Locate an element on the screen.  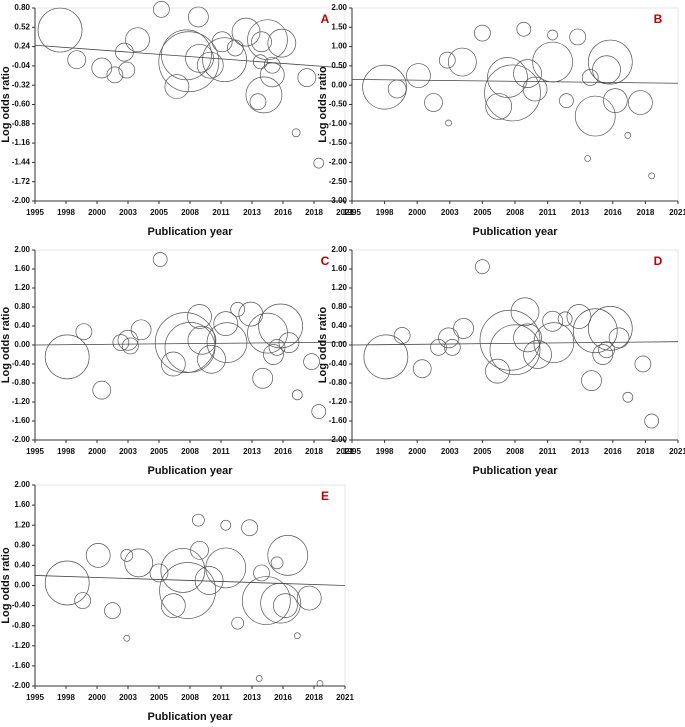
panel-label: D is located at coordinates (658, 261).